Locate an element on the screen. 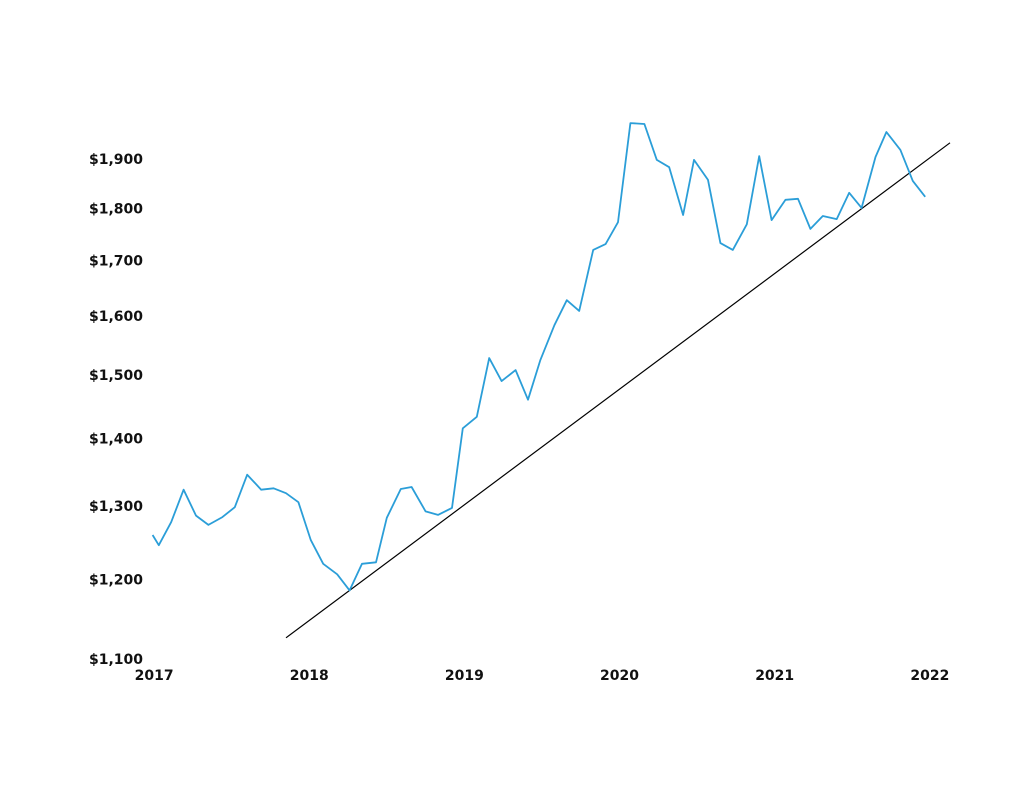 The width and height of the screenshot is (1024, 786). y-tick-label: $1,200 is located at coordinates (116, 580).